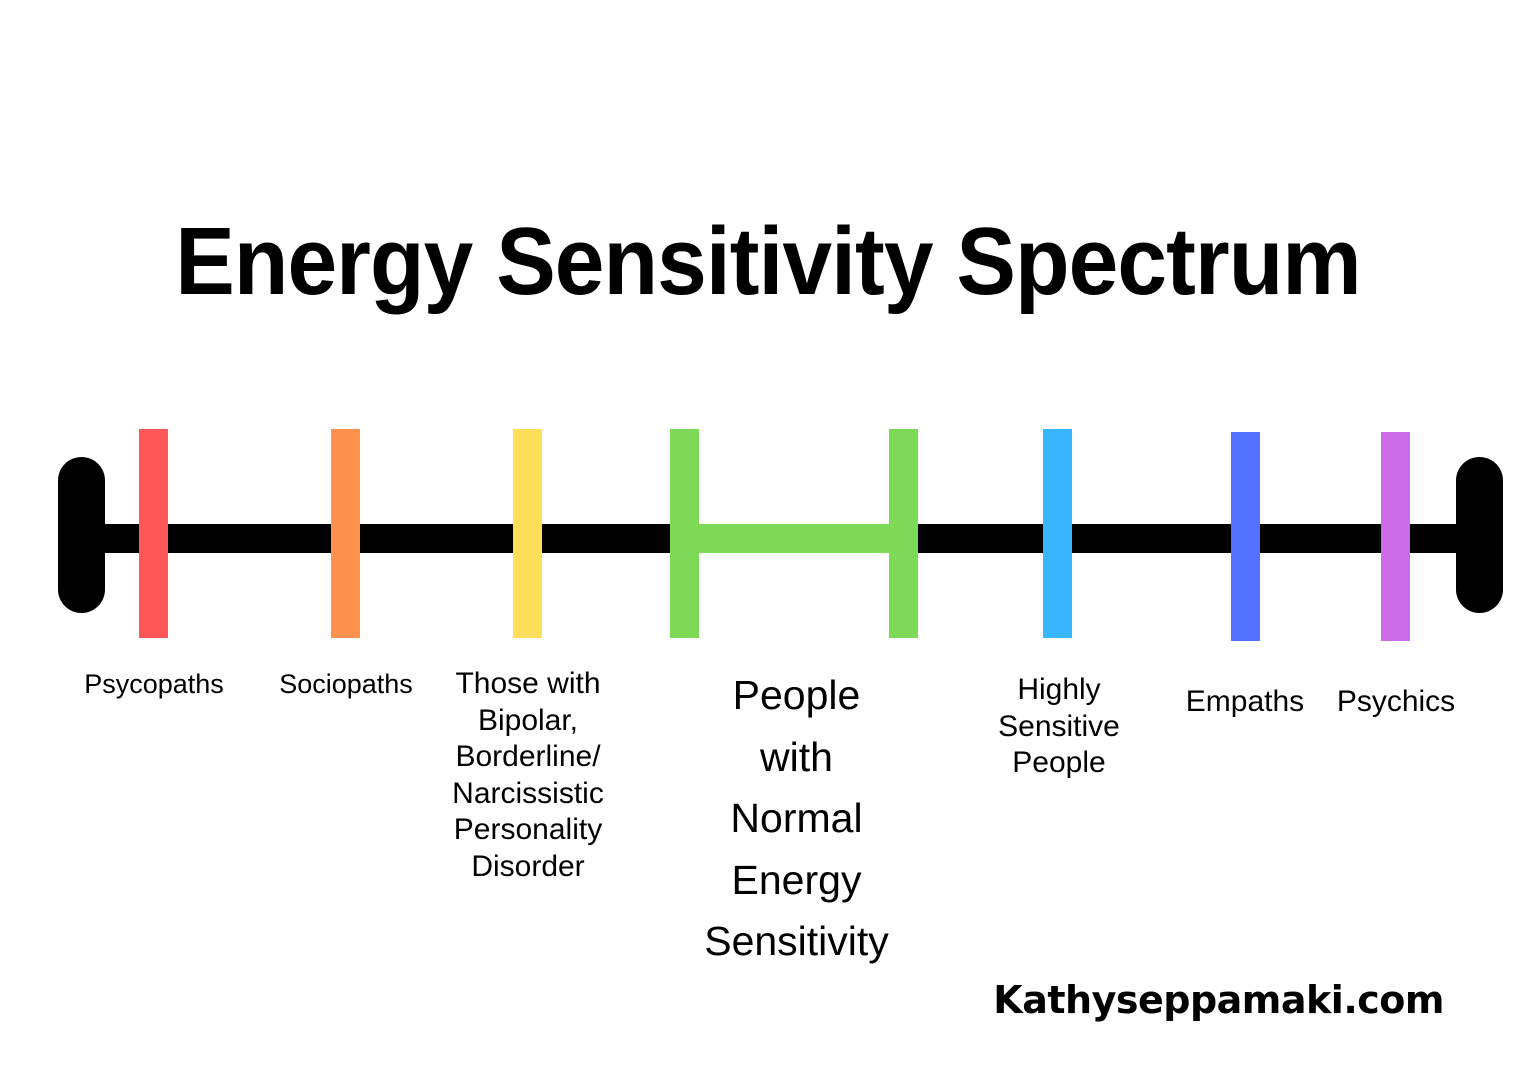  I want to click on spectrum-left-end-cap, so click(81, 535).